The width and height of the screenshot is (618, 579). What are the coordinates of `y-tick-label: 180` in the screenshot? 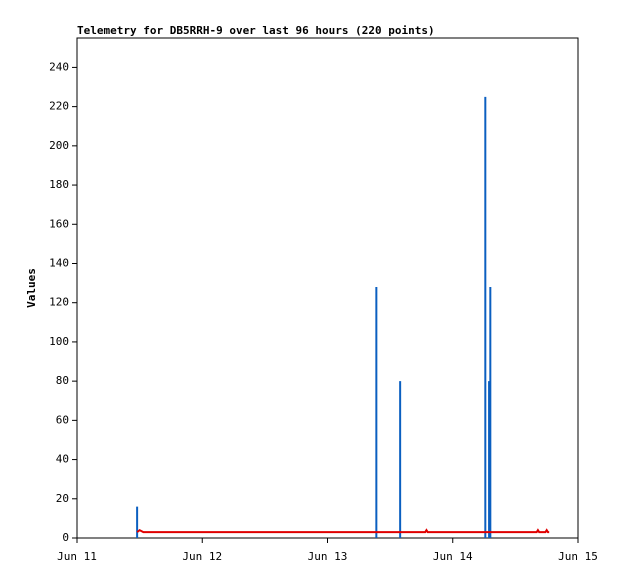 It's located at (59, 184).